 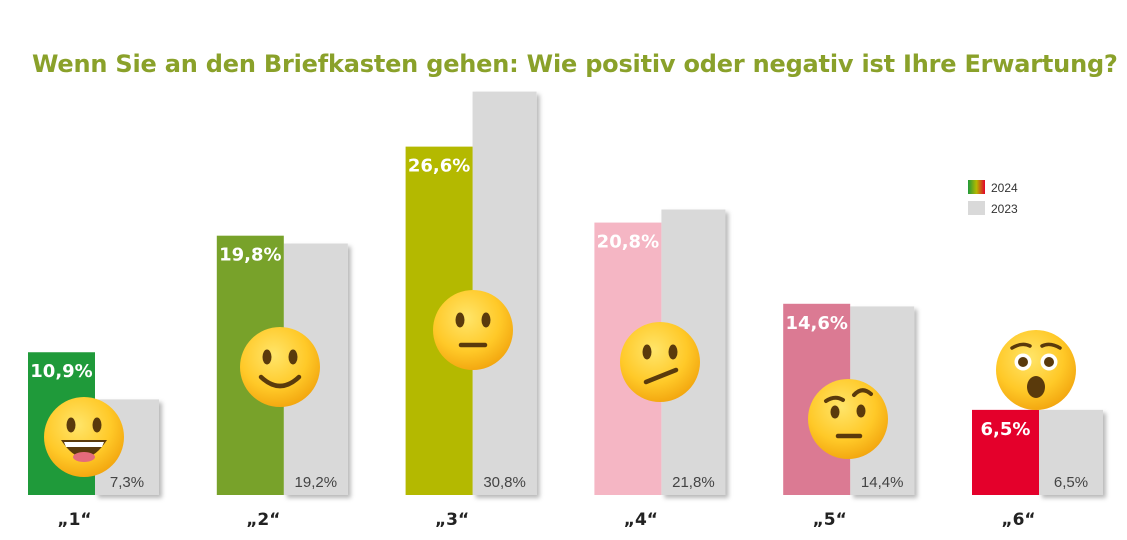 What do you see at coordinates (1071, 482) in the screenshot?
I see `label-2023-6: 6,5%` at bounding box center [1071, 482].